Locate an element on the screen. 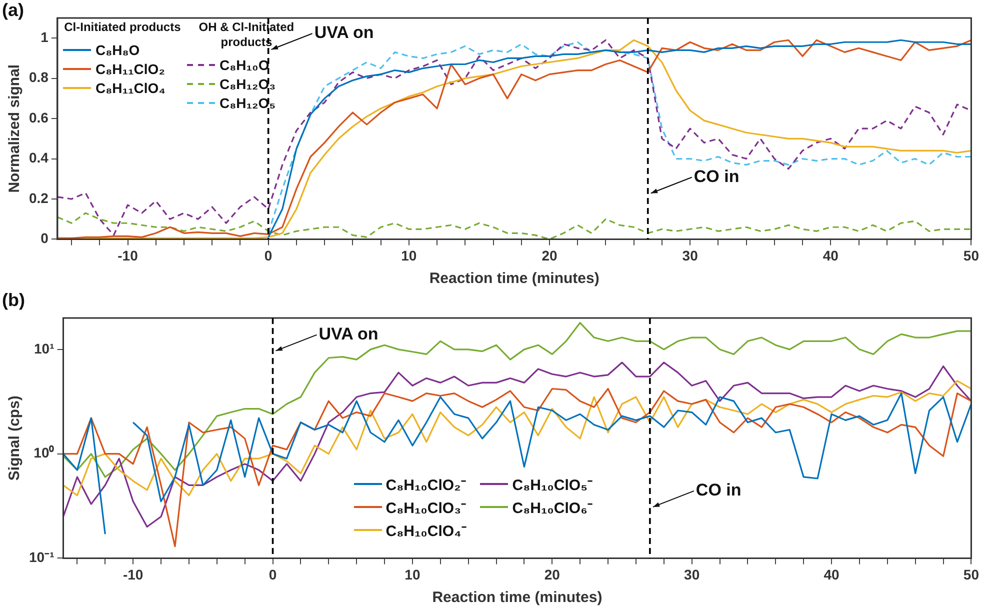  legend-label: C₈H₁₀ClO₃⁻ is located at coordinates (426, 508).